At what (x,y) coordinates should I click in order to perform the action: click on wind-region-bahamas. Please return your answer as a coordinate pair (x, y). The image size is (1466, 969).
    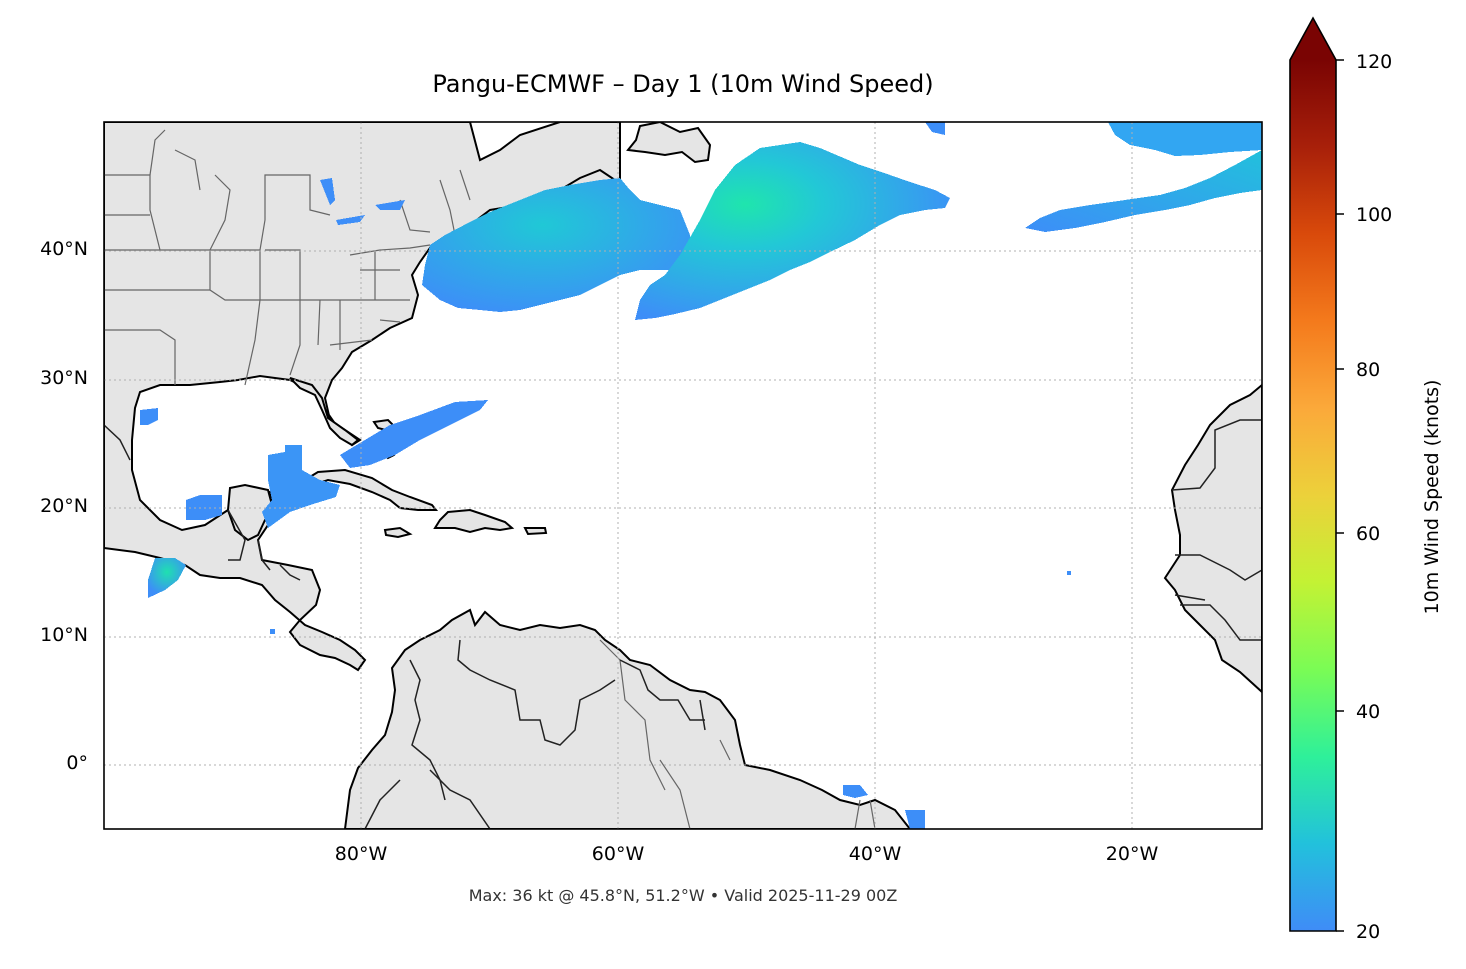
    Looking at the image, I should click on (414, 434).